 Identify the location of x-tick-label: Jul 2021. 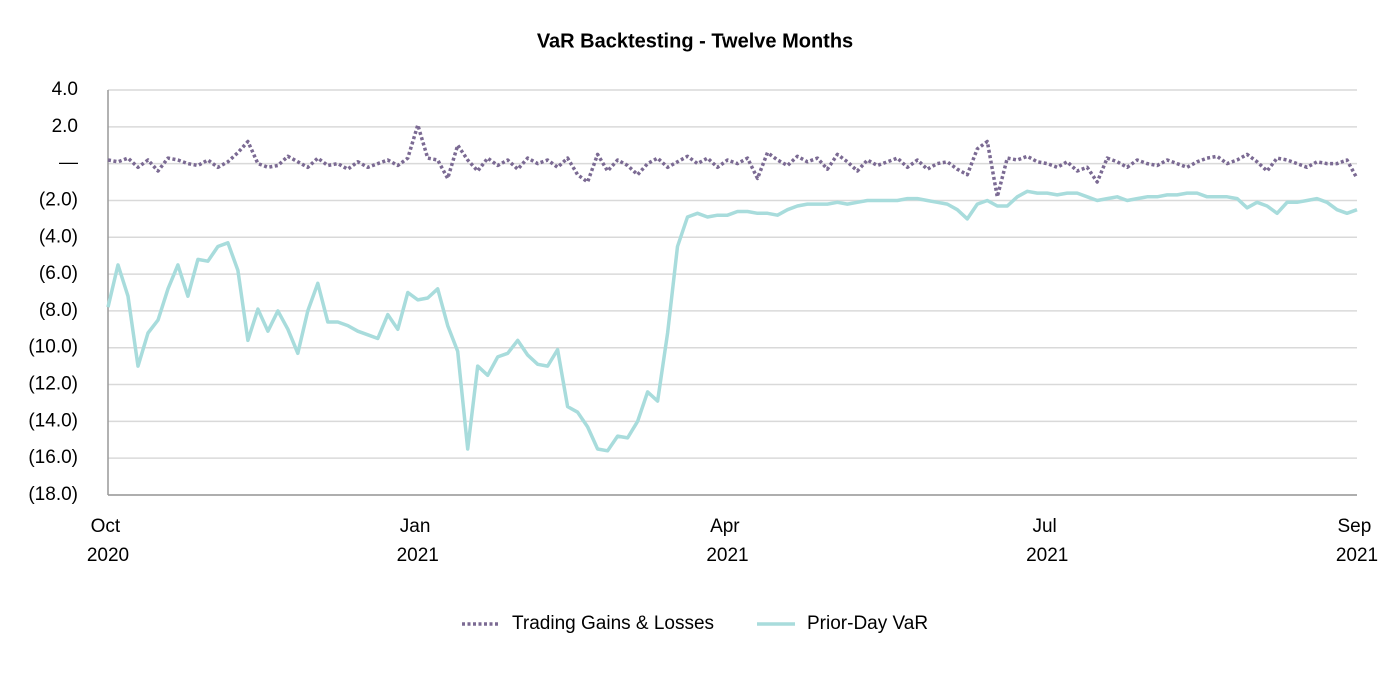
(1047, 541).